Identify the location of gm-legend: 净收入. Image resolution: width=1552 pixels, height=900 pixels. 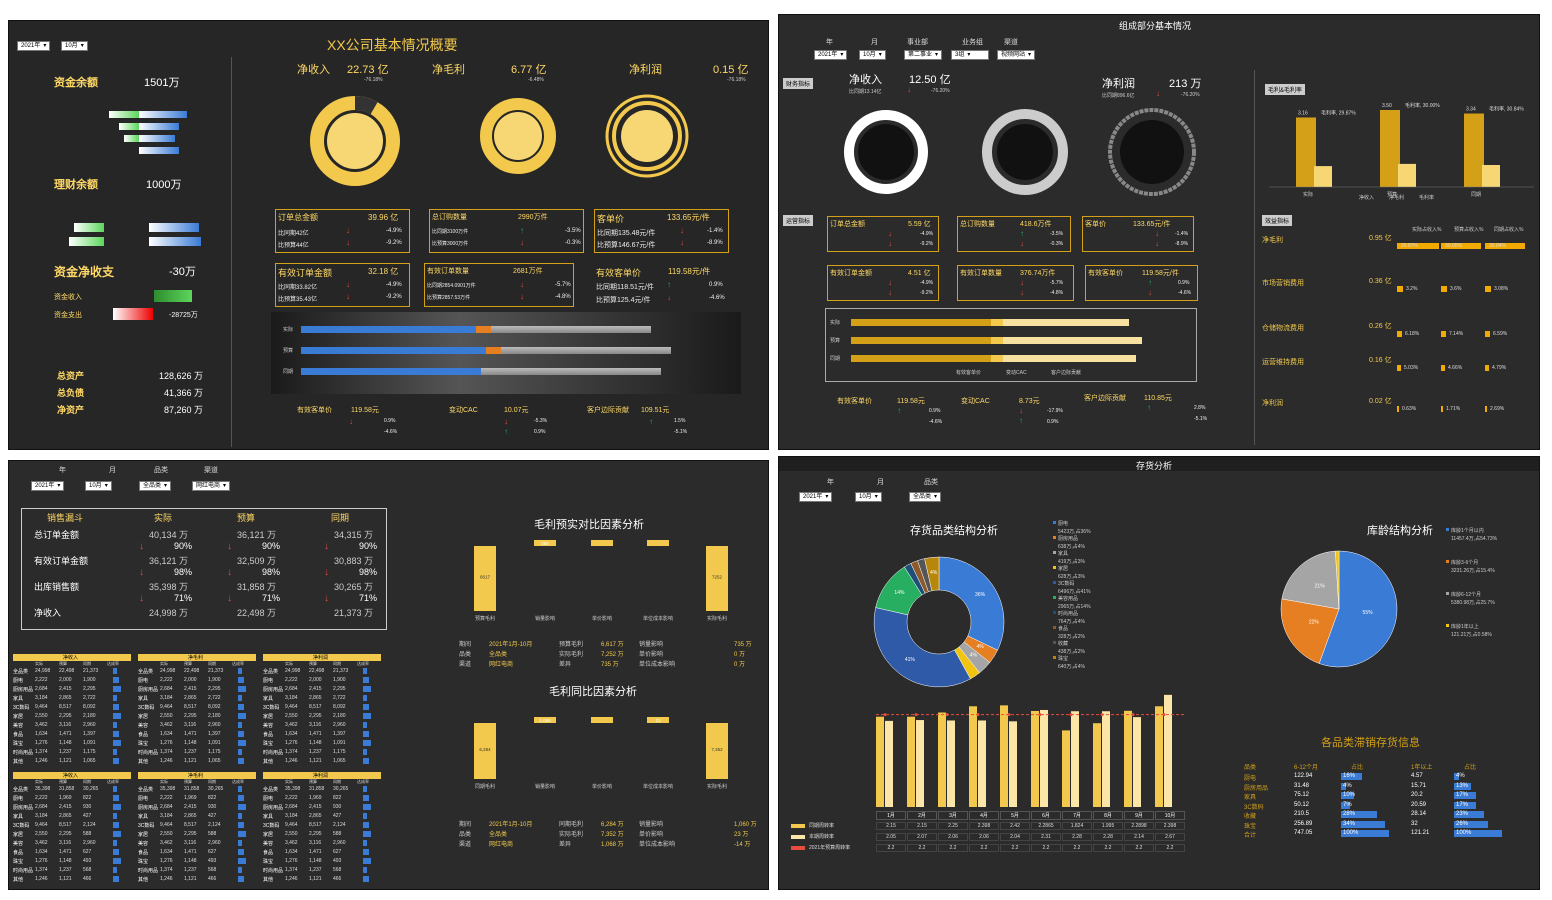
(1367, 198).